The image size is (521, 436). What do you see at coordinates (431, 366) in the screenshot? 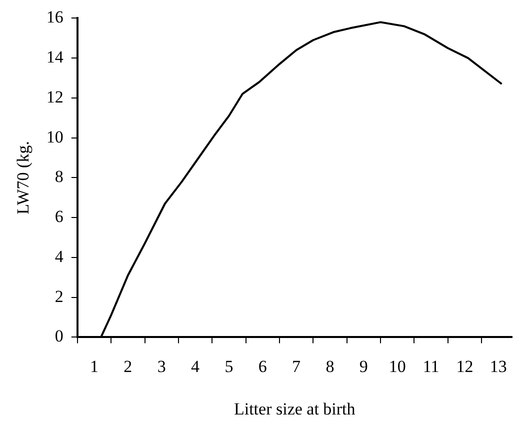
I see `x-tick-label: 11` at bounding box center [431, 366].